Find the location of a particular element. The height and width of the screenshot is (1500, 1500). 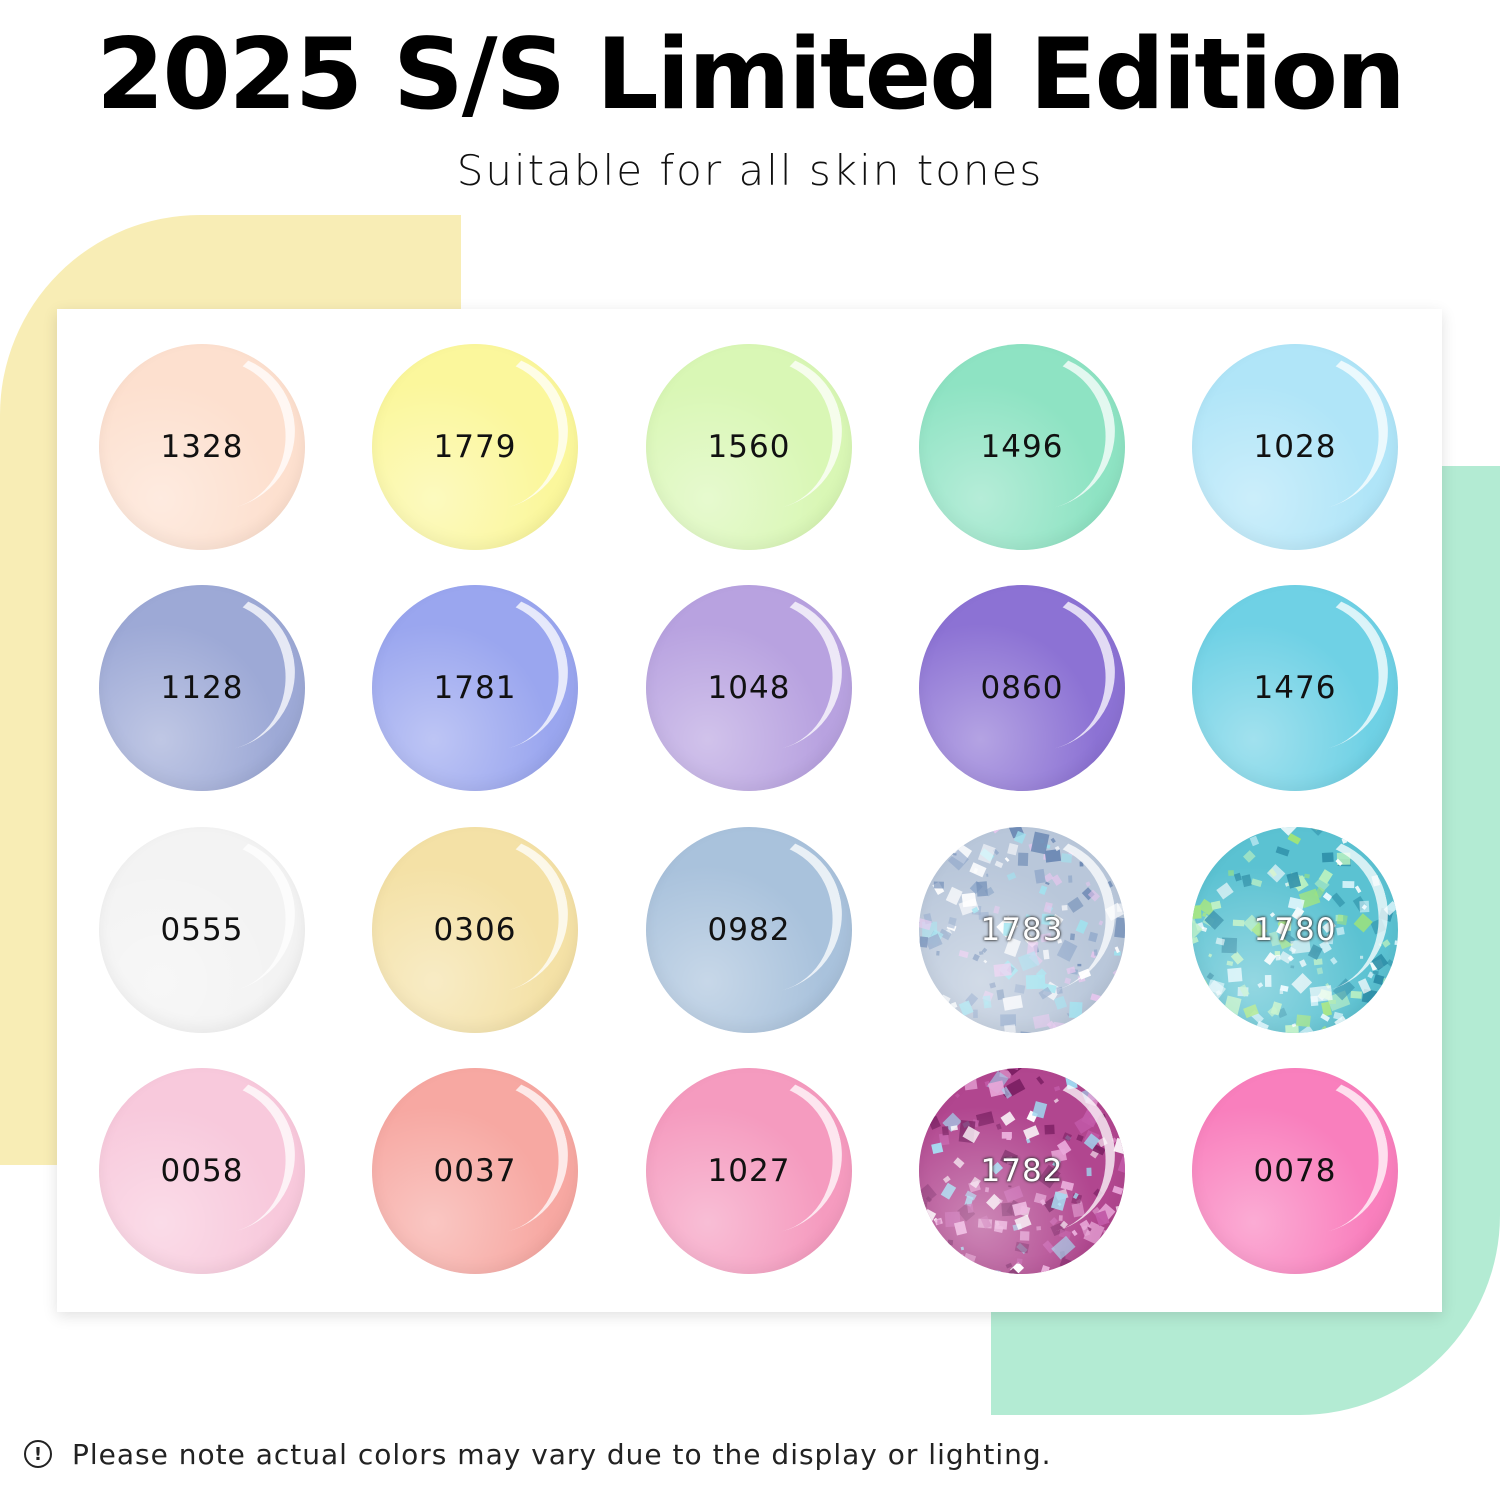

swatch-code: 1028 is located at coordinates (1295, 447).